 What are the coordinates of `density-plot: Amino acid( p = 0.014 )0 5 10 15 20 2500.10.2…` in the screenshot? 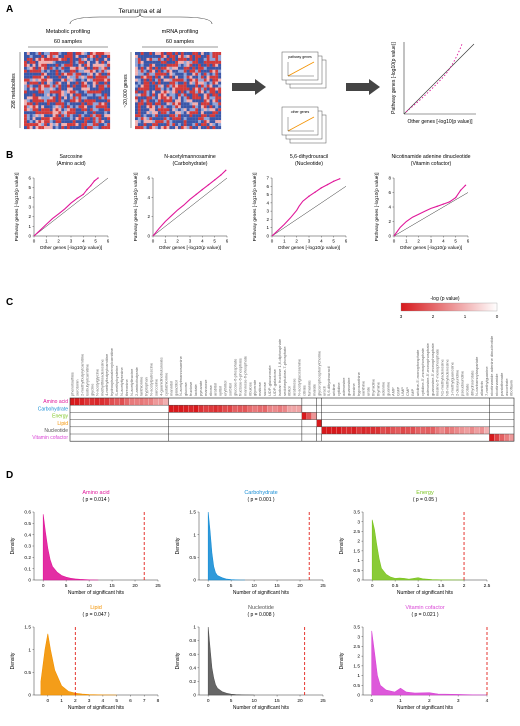 It's located at (85, 543).